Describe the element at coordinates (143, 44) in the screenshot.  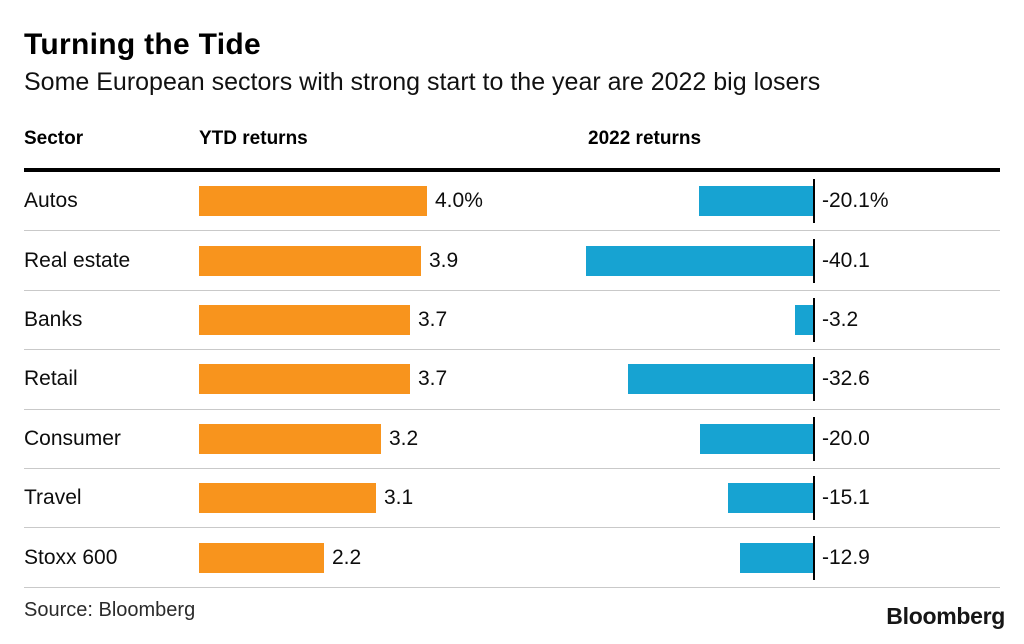
I see `chart-title: Turning the Tide` at that location.